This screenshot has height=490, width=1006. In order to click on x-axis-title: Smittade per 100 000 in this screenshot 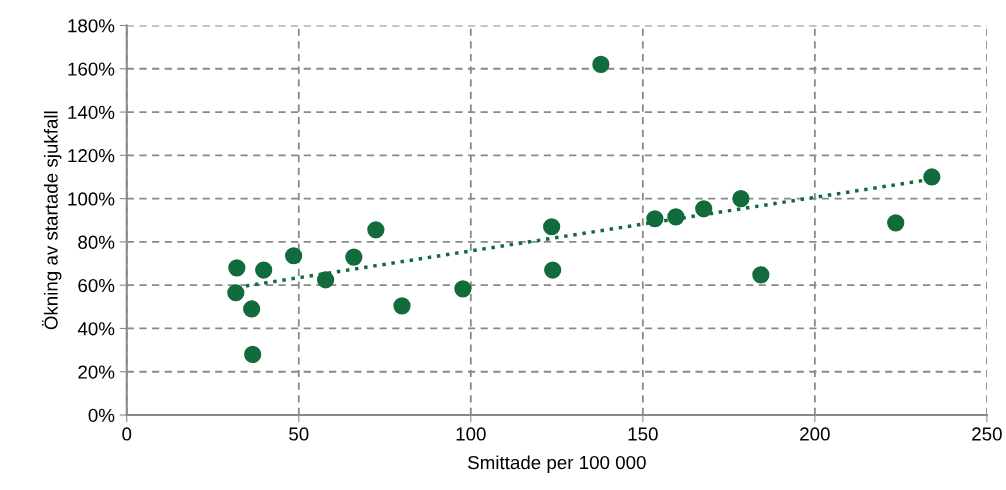, I will do `click(557, 464)`.